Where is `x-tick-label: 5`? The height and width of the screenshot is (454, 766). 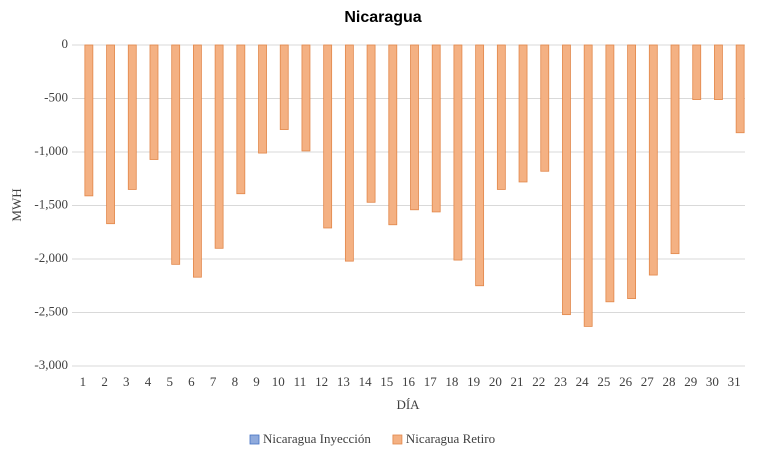 x-tick-label: 5 is located at coordinates (169, 381).